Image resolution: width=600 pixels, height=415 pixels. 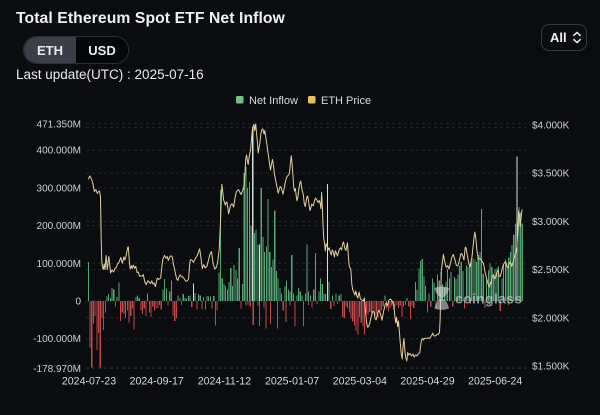 I want to click on svg-text: $4.000K, so click(x=551, y=126).